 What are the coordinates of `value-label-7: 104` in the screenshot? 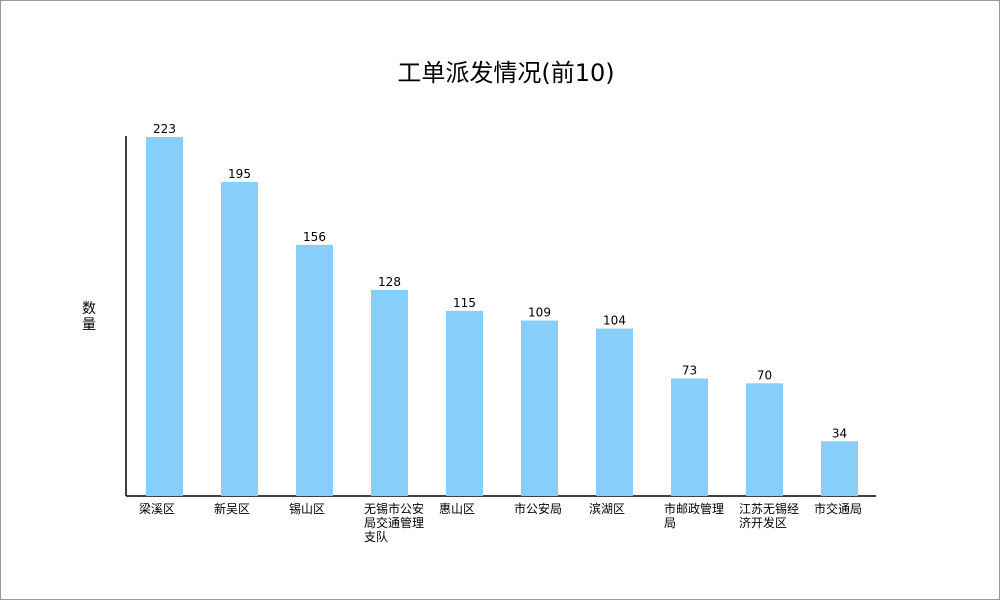 It's located at (614, 321).